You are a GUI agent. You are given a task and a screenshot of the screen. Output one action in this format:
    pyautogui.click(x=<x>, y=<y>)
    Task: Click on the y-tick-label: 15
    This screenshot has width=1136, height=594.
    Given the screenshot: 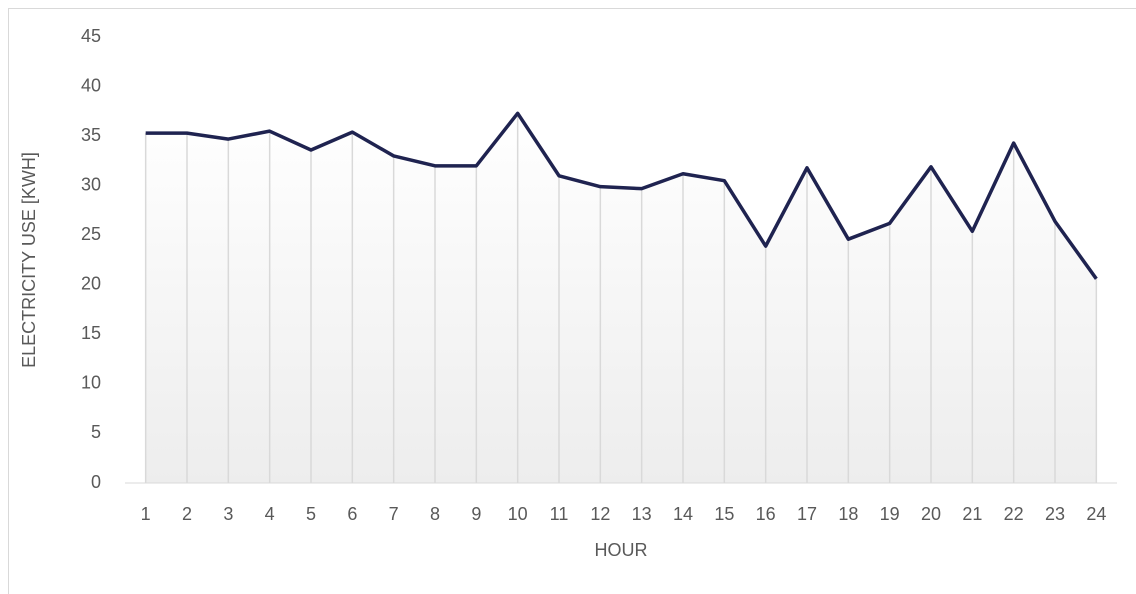 What is the action you would take?
    pyautogui.click(x=91, y=333)
    